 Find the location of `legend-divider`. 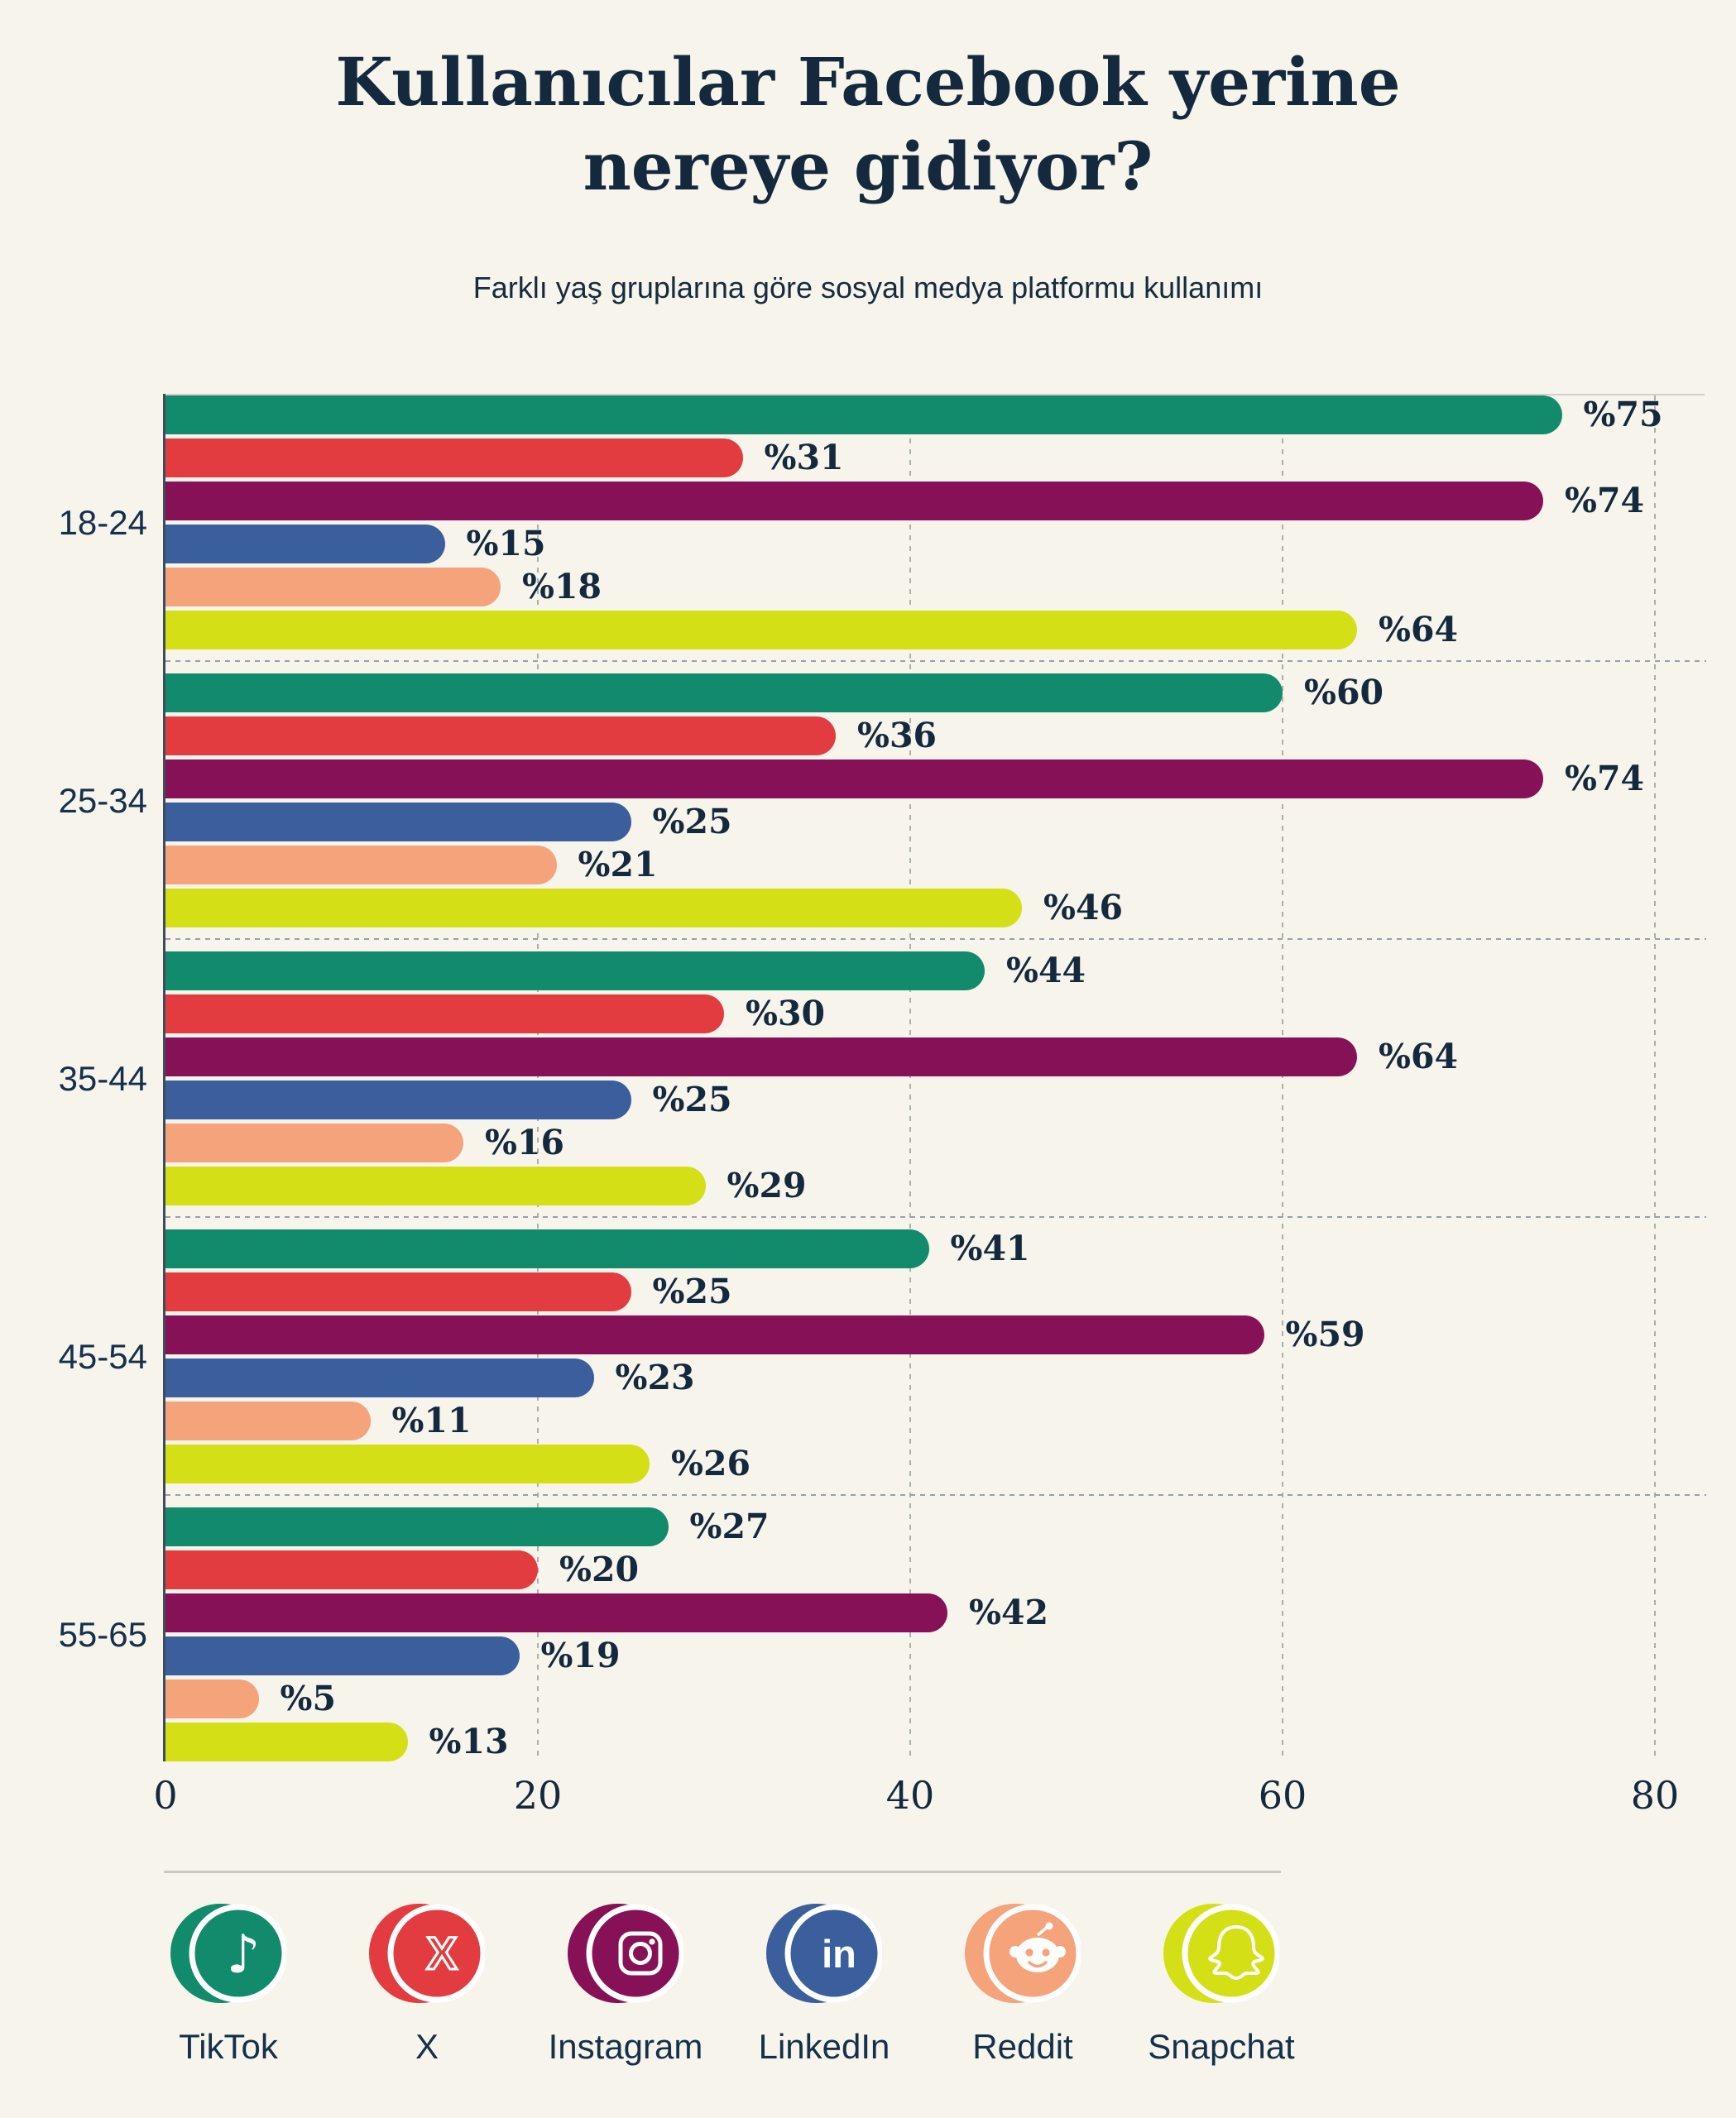

legend-divider is located at coordinates (723, 1872).